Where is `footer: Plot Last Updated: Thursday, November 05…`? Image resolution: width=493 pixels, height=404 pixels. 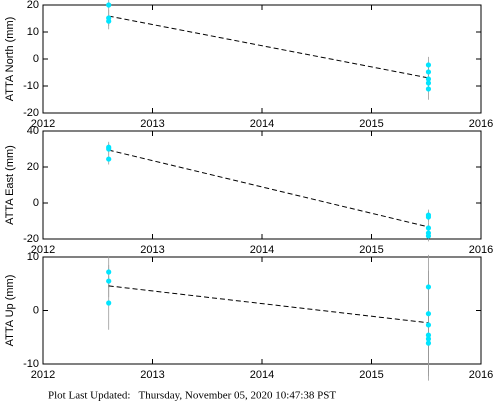 footer: Plot Last Updated: Thursday, November 05… is located at coordinates (192, 396).